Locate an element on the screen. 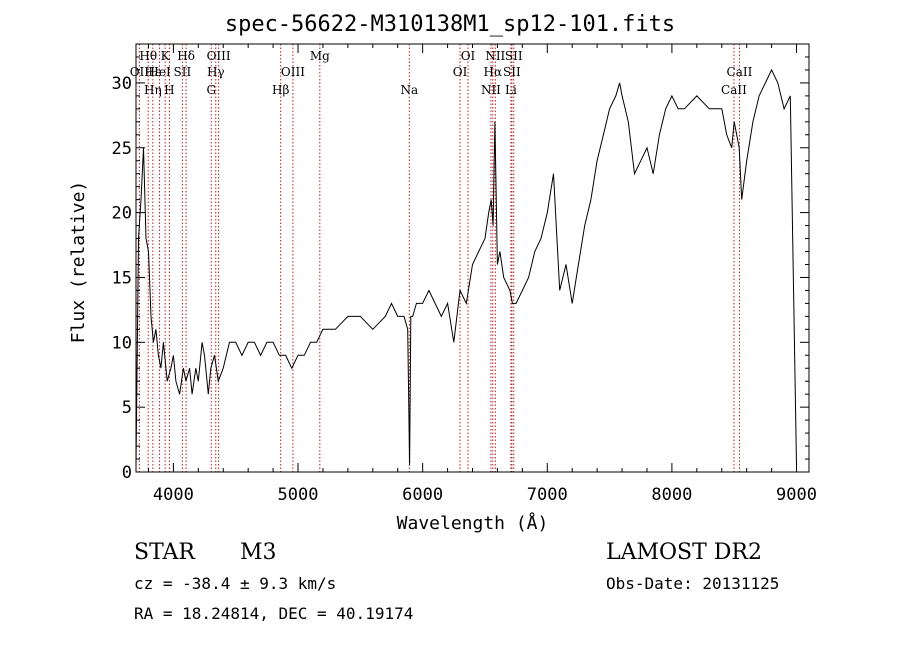  x-axis-label: Wavelength (Å) is located at coordinates (473, 523).